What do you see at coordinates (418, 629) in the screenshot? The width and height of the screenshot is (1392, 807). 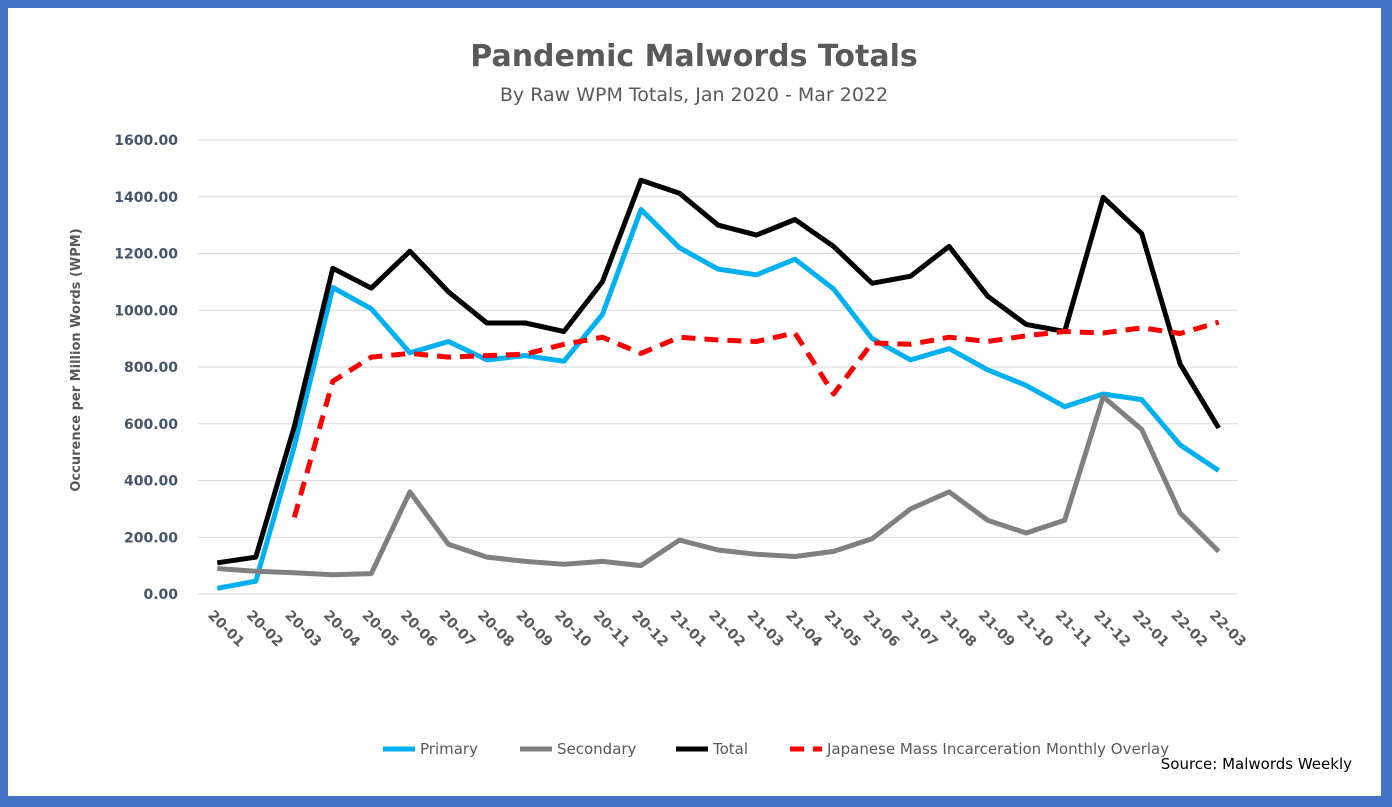 I see `x-tick-label: 20-06` at bounding box center [418, 629].